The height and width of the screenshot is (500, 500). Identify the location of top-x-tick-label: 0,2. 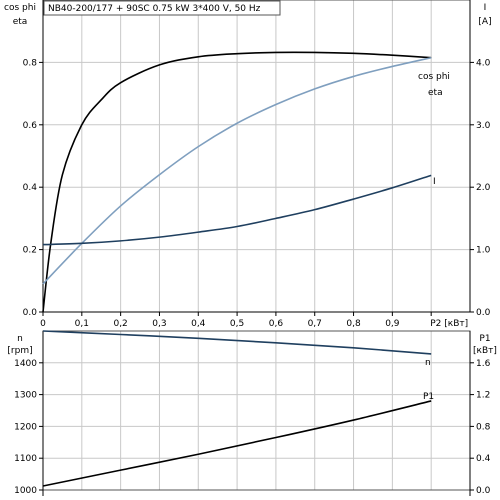
(120, 324).